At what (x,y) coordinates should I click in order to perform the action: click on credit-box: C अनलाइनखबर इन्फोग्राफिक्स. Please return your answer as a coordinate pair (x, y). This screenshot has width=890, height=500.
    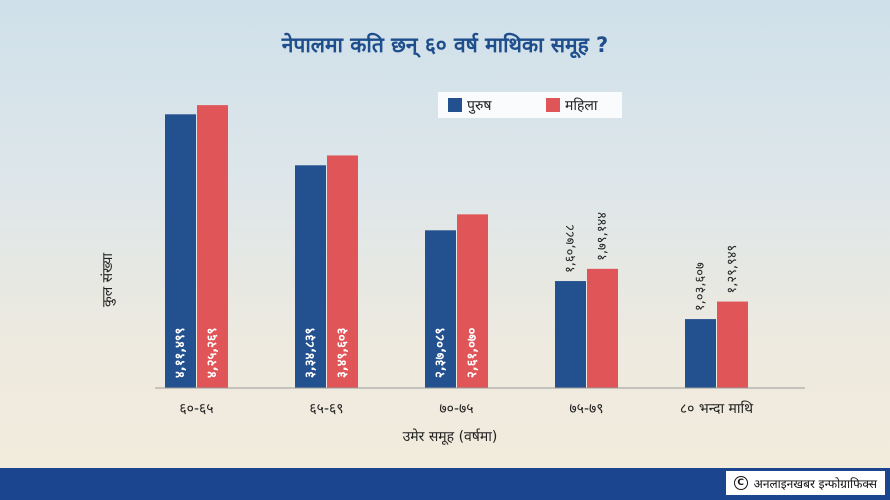
    Looking at the image, I should click on (805, 483).